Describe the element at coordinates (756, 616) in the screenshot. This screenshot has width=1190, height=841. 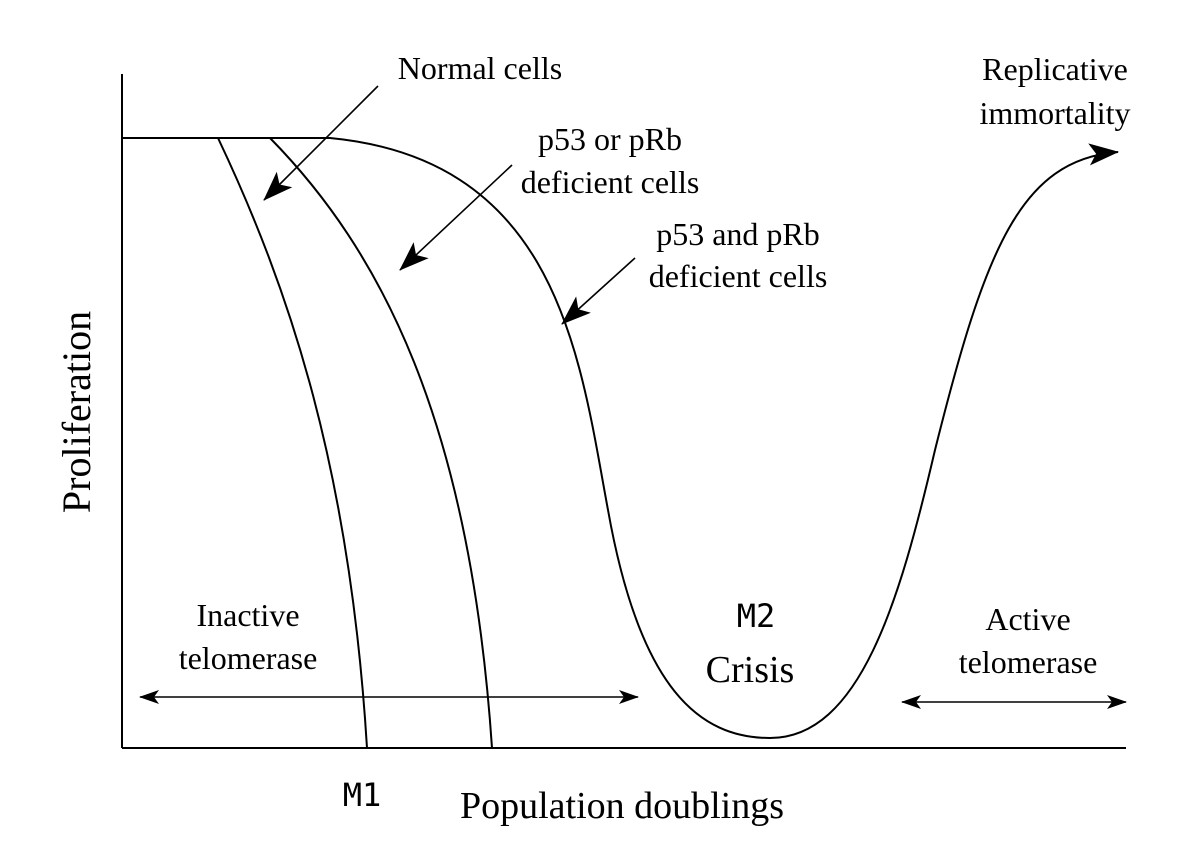
I see `m2-marker-label: M2` at that location.